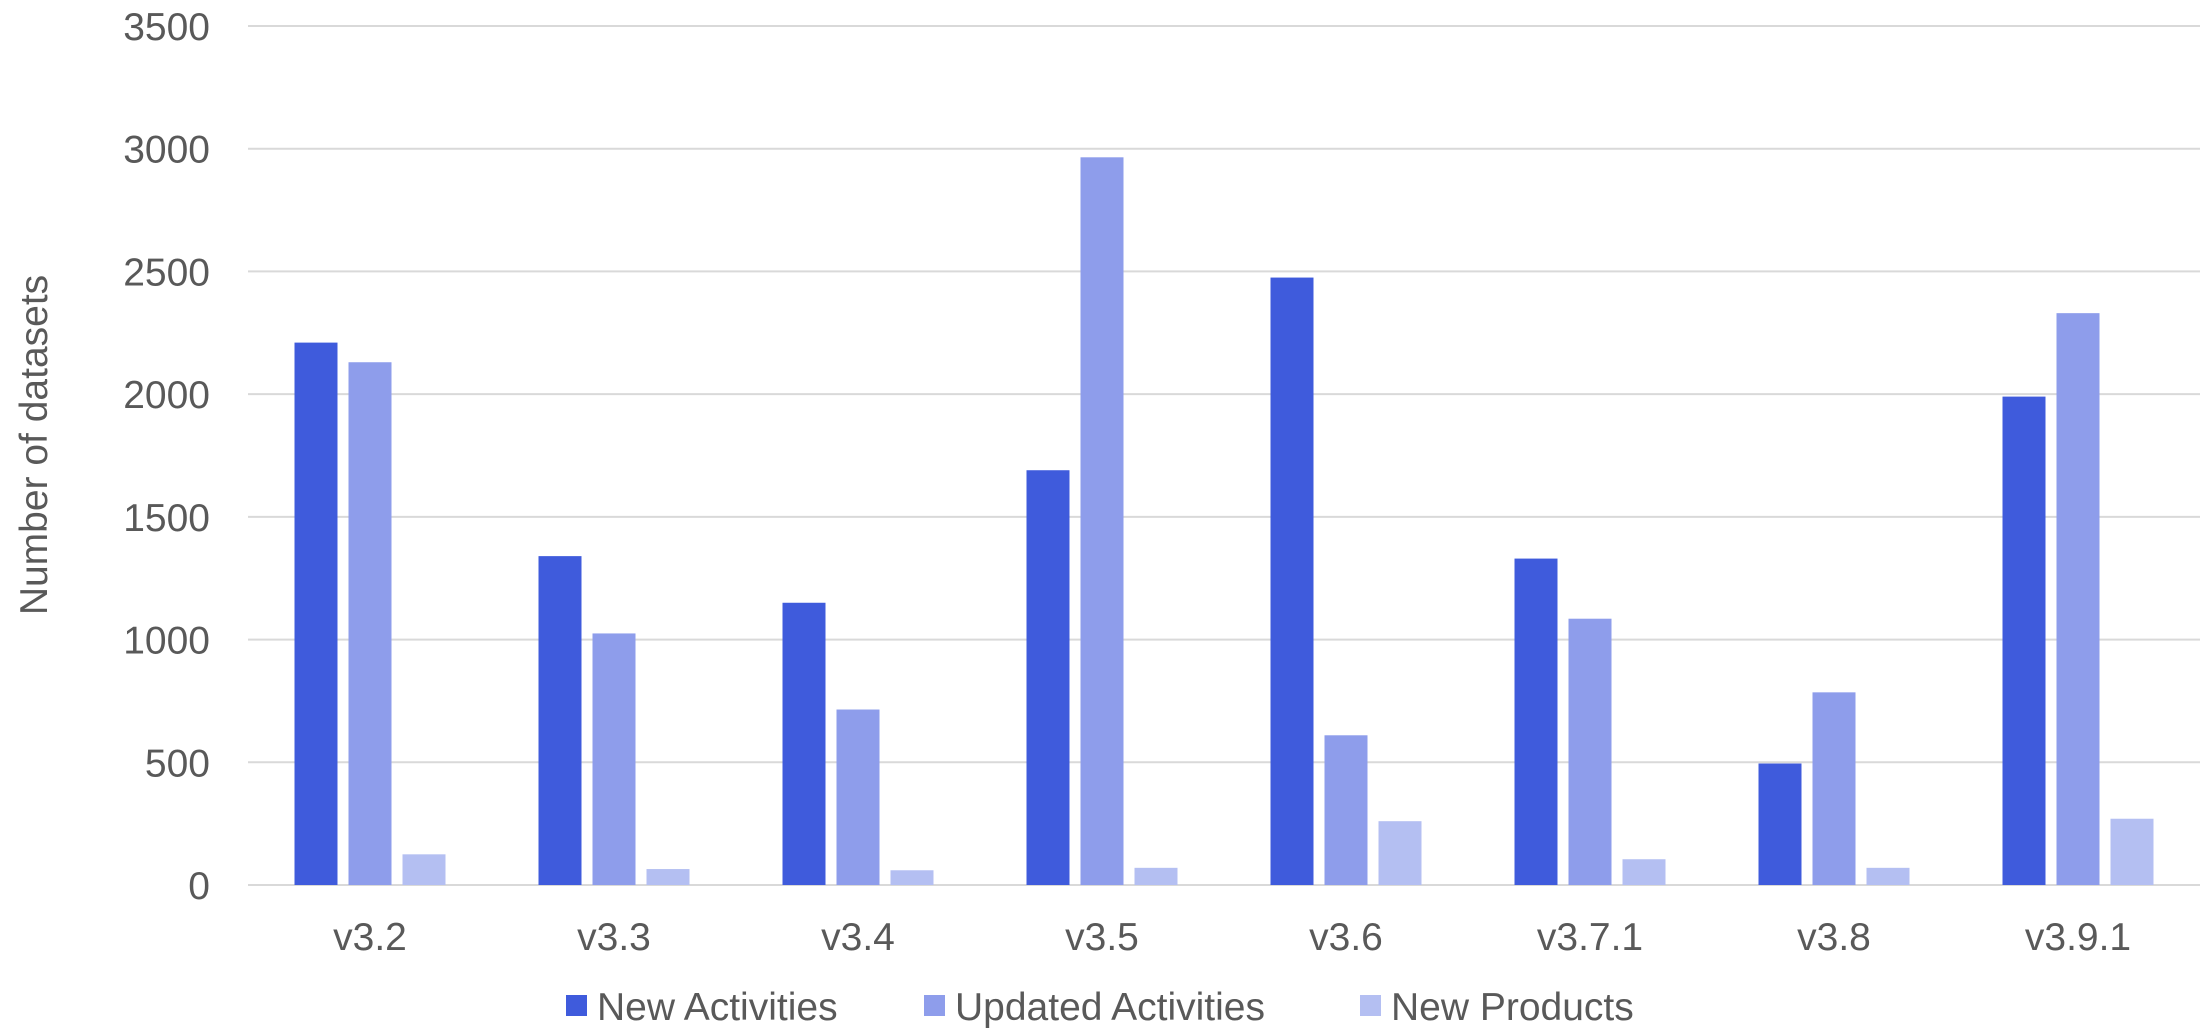  I want to click on y-tick-label: 500, so click(177, 763).